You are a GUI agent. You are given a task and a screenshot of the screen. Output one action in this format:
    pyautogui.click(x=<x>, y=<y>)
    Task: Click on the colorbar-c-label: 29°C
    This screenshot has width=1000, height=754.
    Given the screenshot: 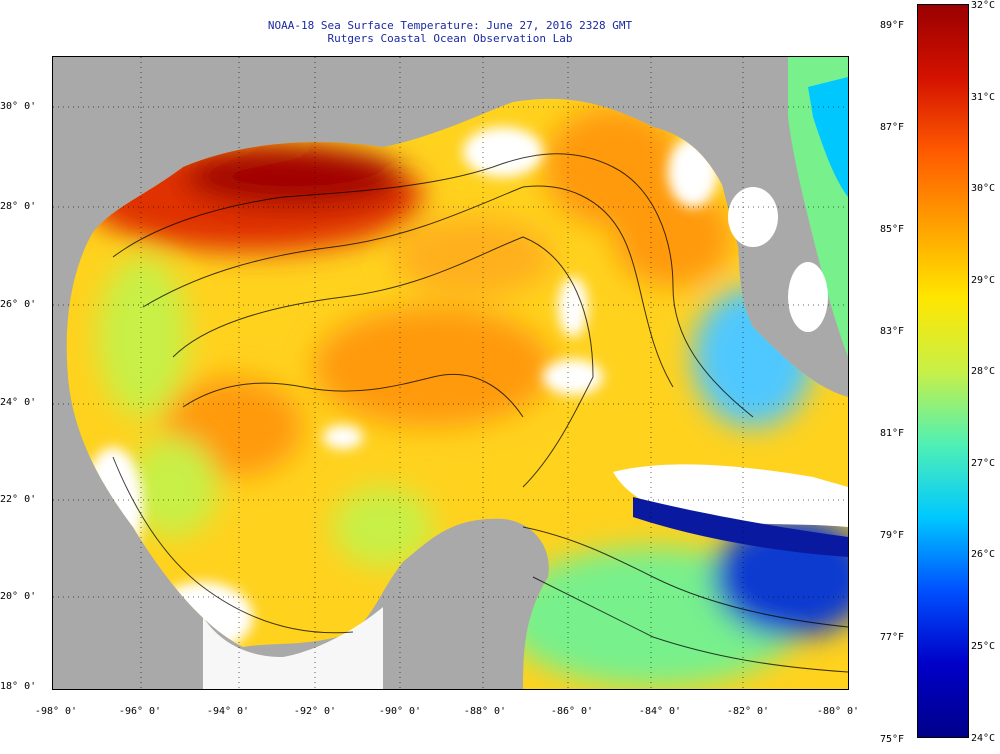 What is the action you would take?
    pyautogui.click(x=983, y=280)
    